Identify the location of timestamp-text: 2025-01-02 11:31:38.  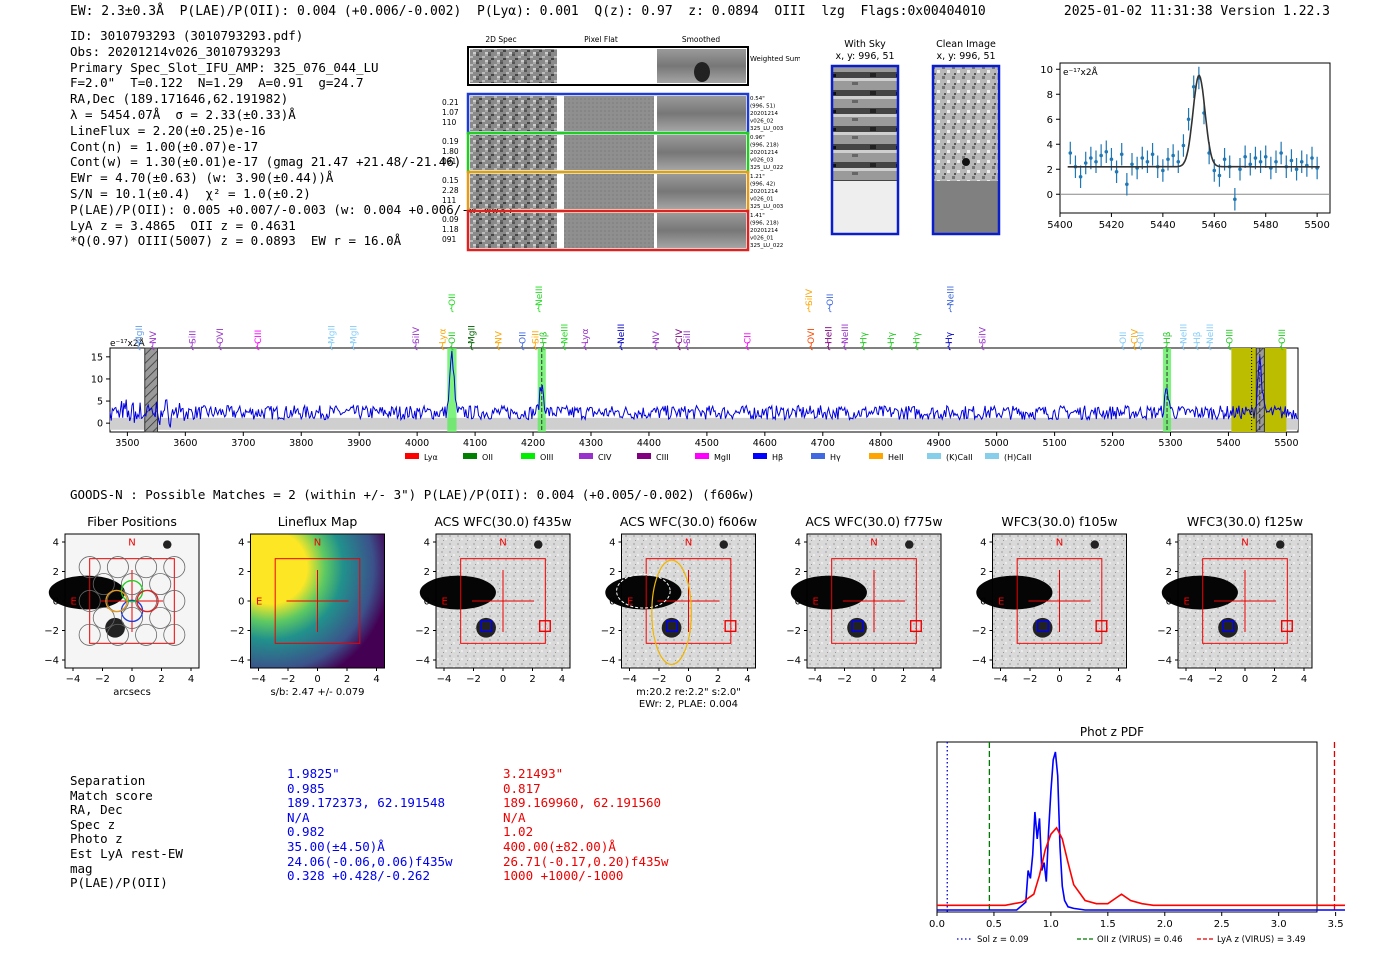
(1138, 11).